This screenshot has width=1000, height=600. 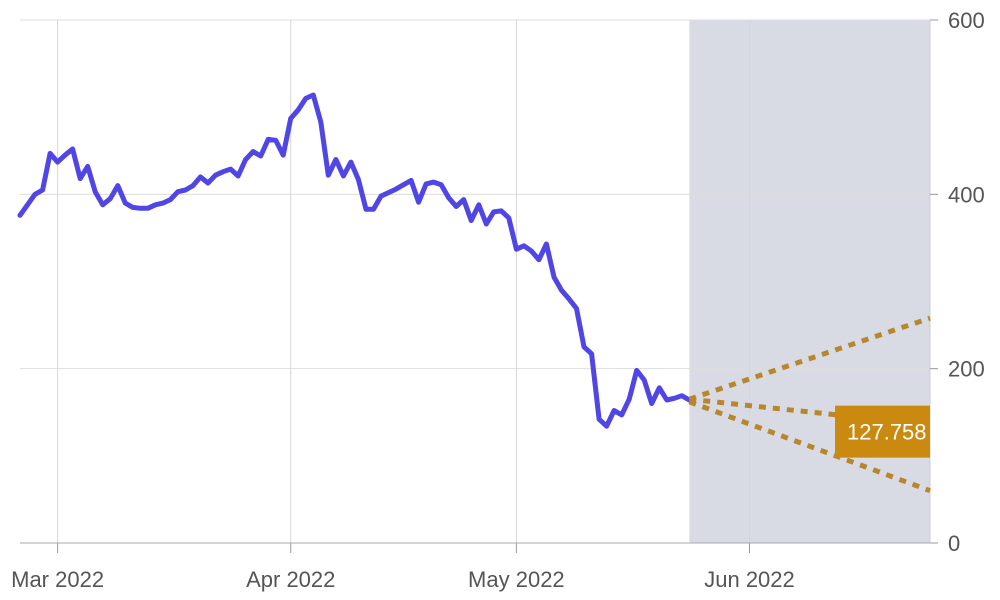 I want to click on y-tick-label: 400, so click(x=966, y=194).